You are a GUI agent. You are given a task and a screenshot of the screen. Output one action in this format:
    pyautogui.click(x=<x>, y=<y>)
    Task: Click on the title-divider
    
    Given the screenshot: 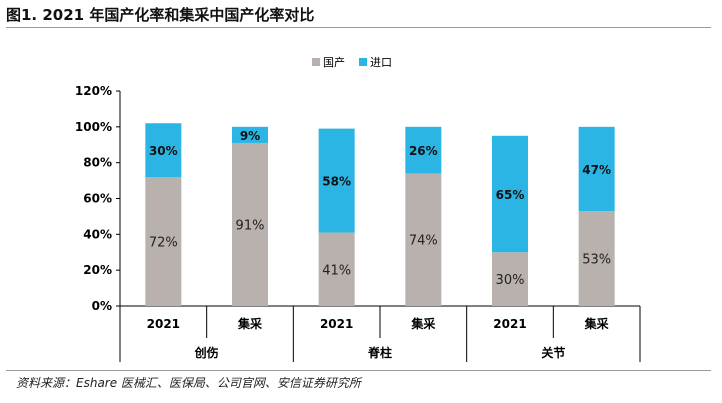 What is the action you would take?
    pyautogui.click(x=358, y=27)
    